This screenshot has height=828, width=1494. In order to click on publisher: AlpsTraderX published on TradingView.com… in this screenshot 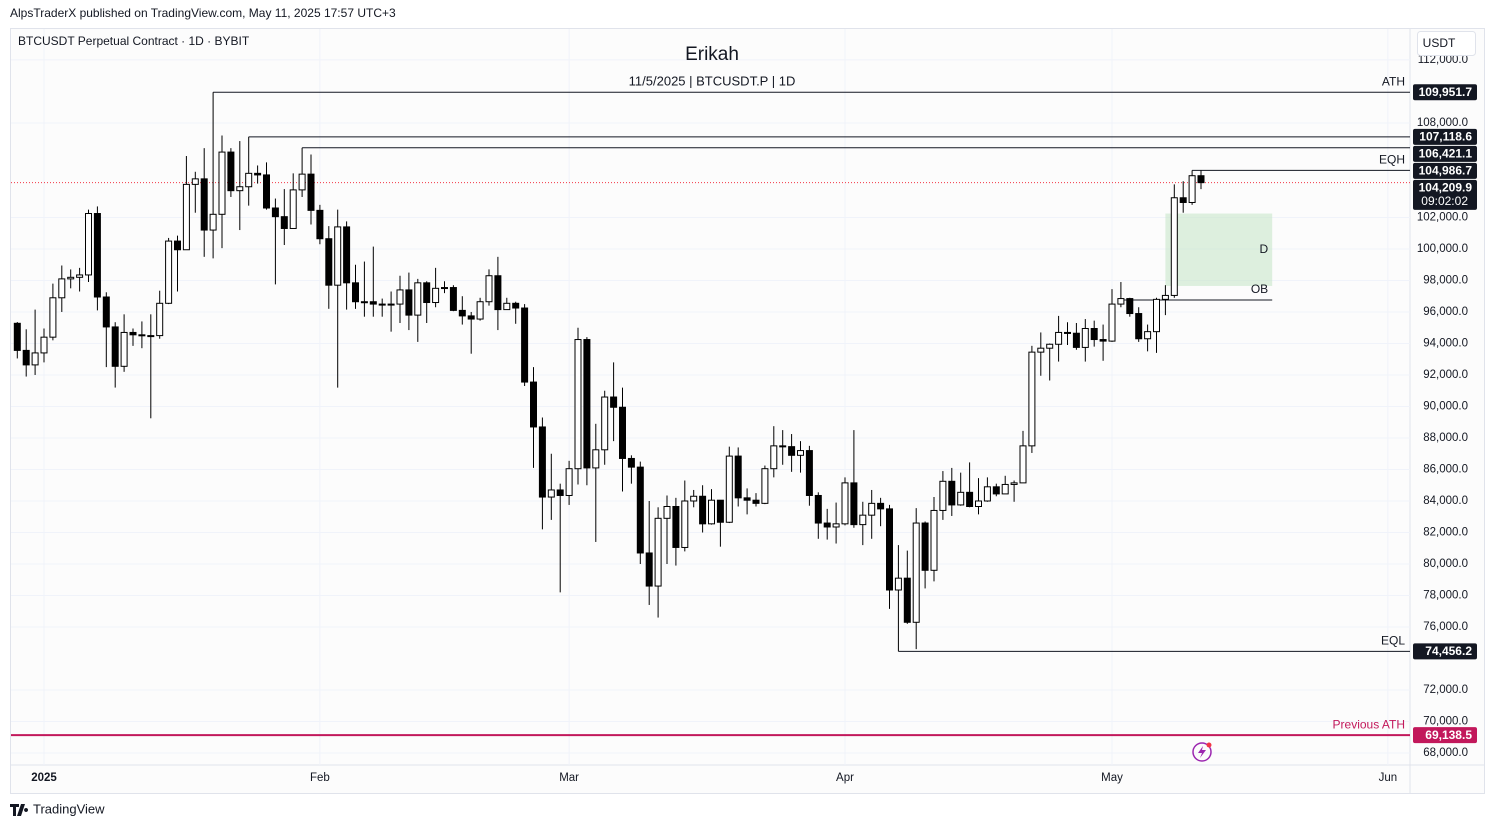, I will do `click(203, 13)`.